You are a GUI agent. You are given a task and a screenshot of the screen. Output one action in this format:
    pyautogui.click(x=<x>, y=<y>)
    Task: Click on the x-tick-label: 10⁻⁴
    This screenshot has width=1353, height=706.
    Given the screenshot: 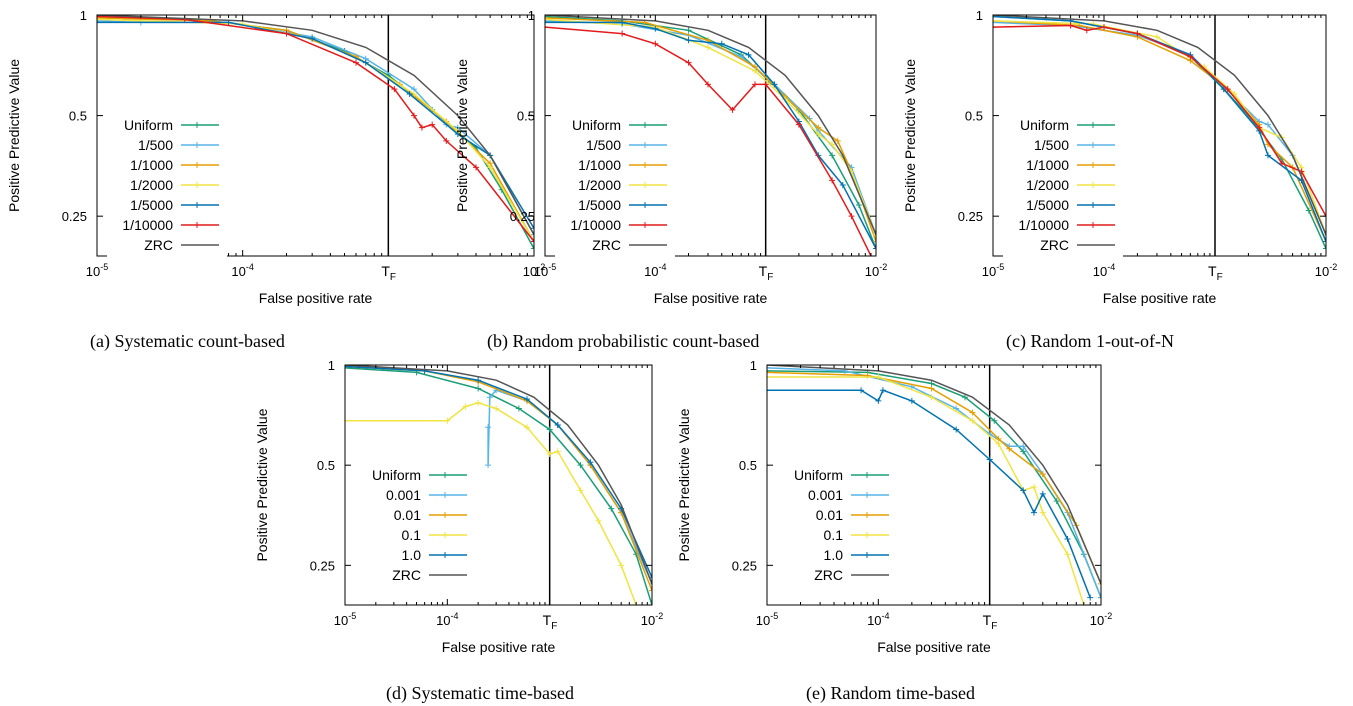 What is the action you would take?
    pyautogui.click(x=655, y=270)
    